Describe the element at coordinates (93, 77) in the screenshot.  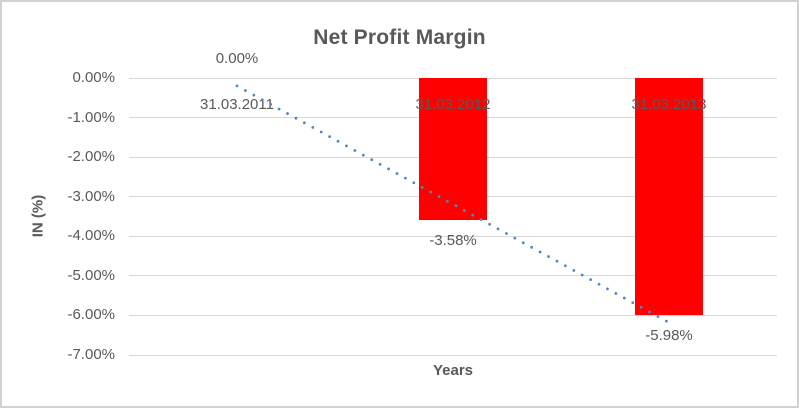
I see `y-tick-label: 0.00%` at that location.